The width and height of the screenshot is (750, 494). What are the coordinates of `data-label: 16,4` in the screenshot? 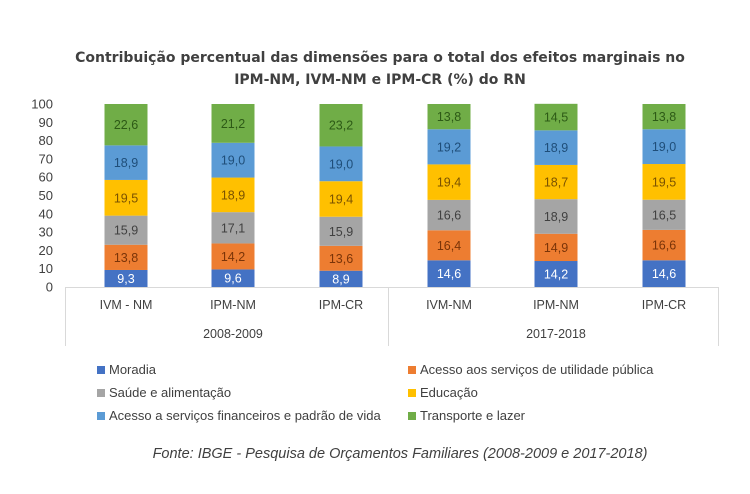 It's located at (449, 246).